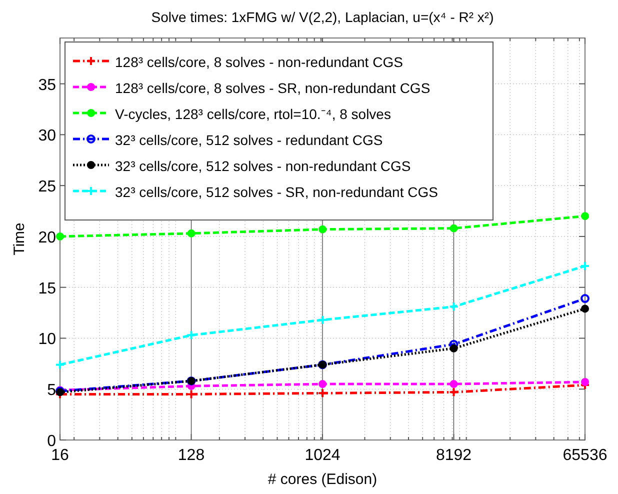 The image size is (618, 494). I want to click on y-tick-label: 10, so click(47, 339).